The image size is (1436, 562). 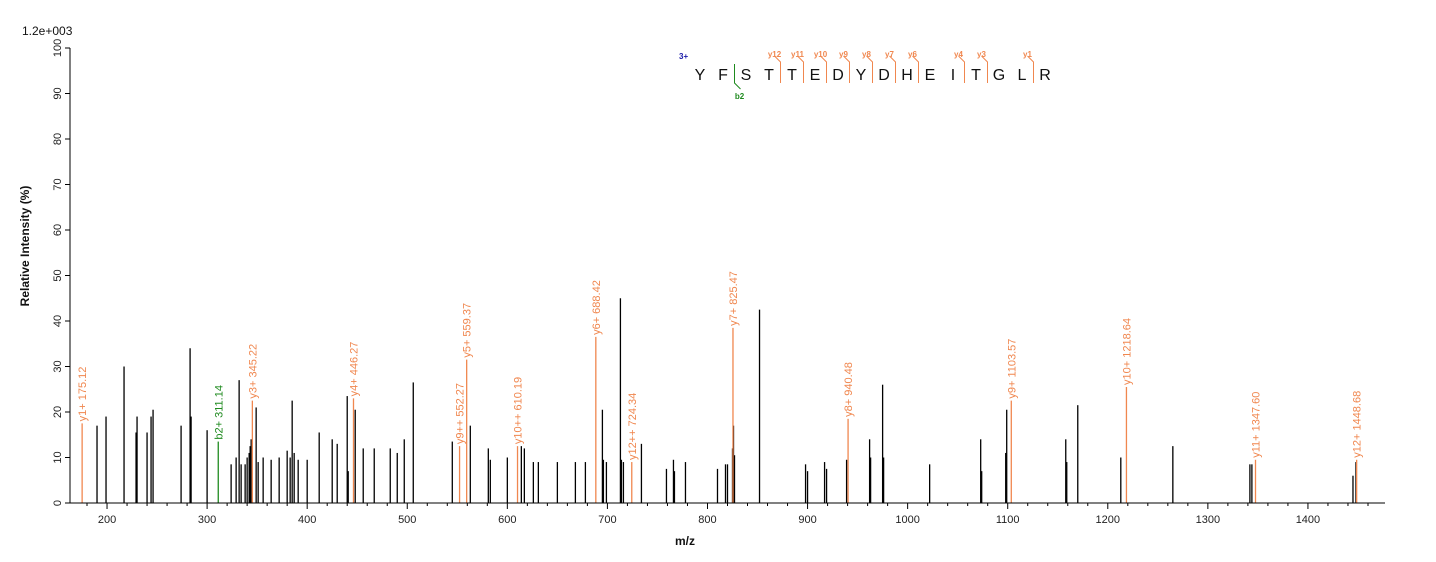 I want to click on x-tick-label: 700, so click(x=607, y=520).